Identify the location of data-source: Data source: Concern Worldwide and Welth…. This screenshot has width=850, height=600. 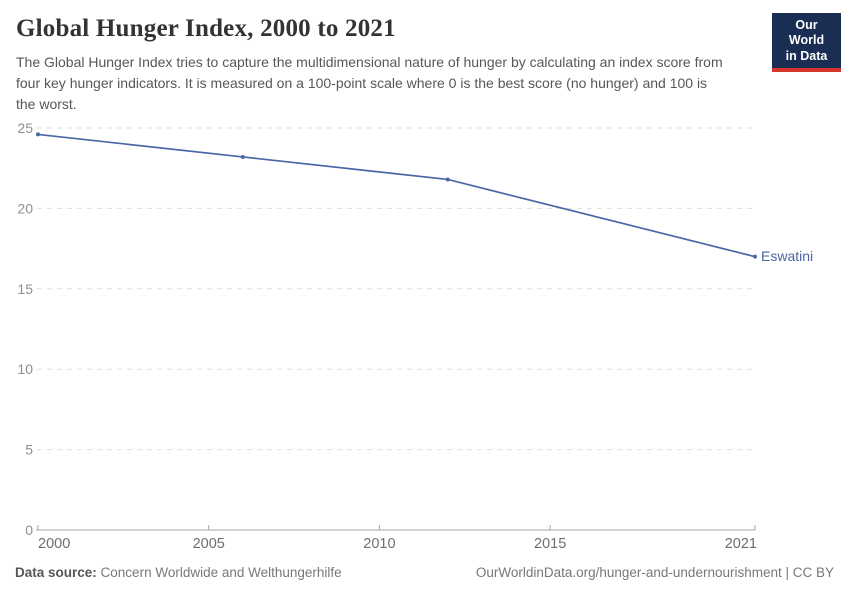
(178, 572).